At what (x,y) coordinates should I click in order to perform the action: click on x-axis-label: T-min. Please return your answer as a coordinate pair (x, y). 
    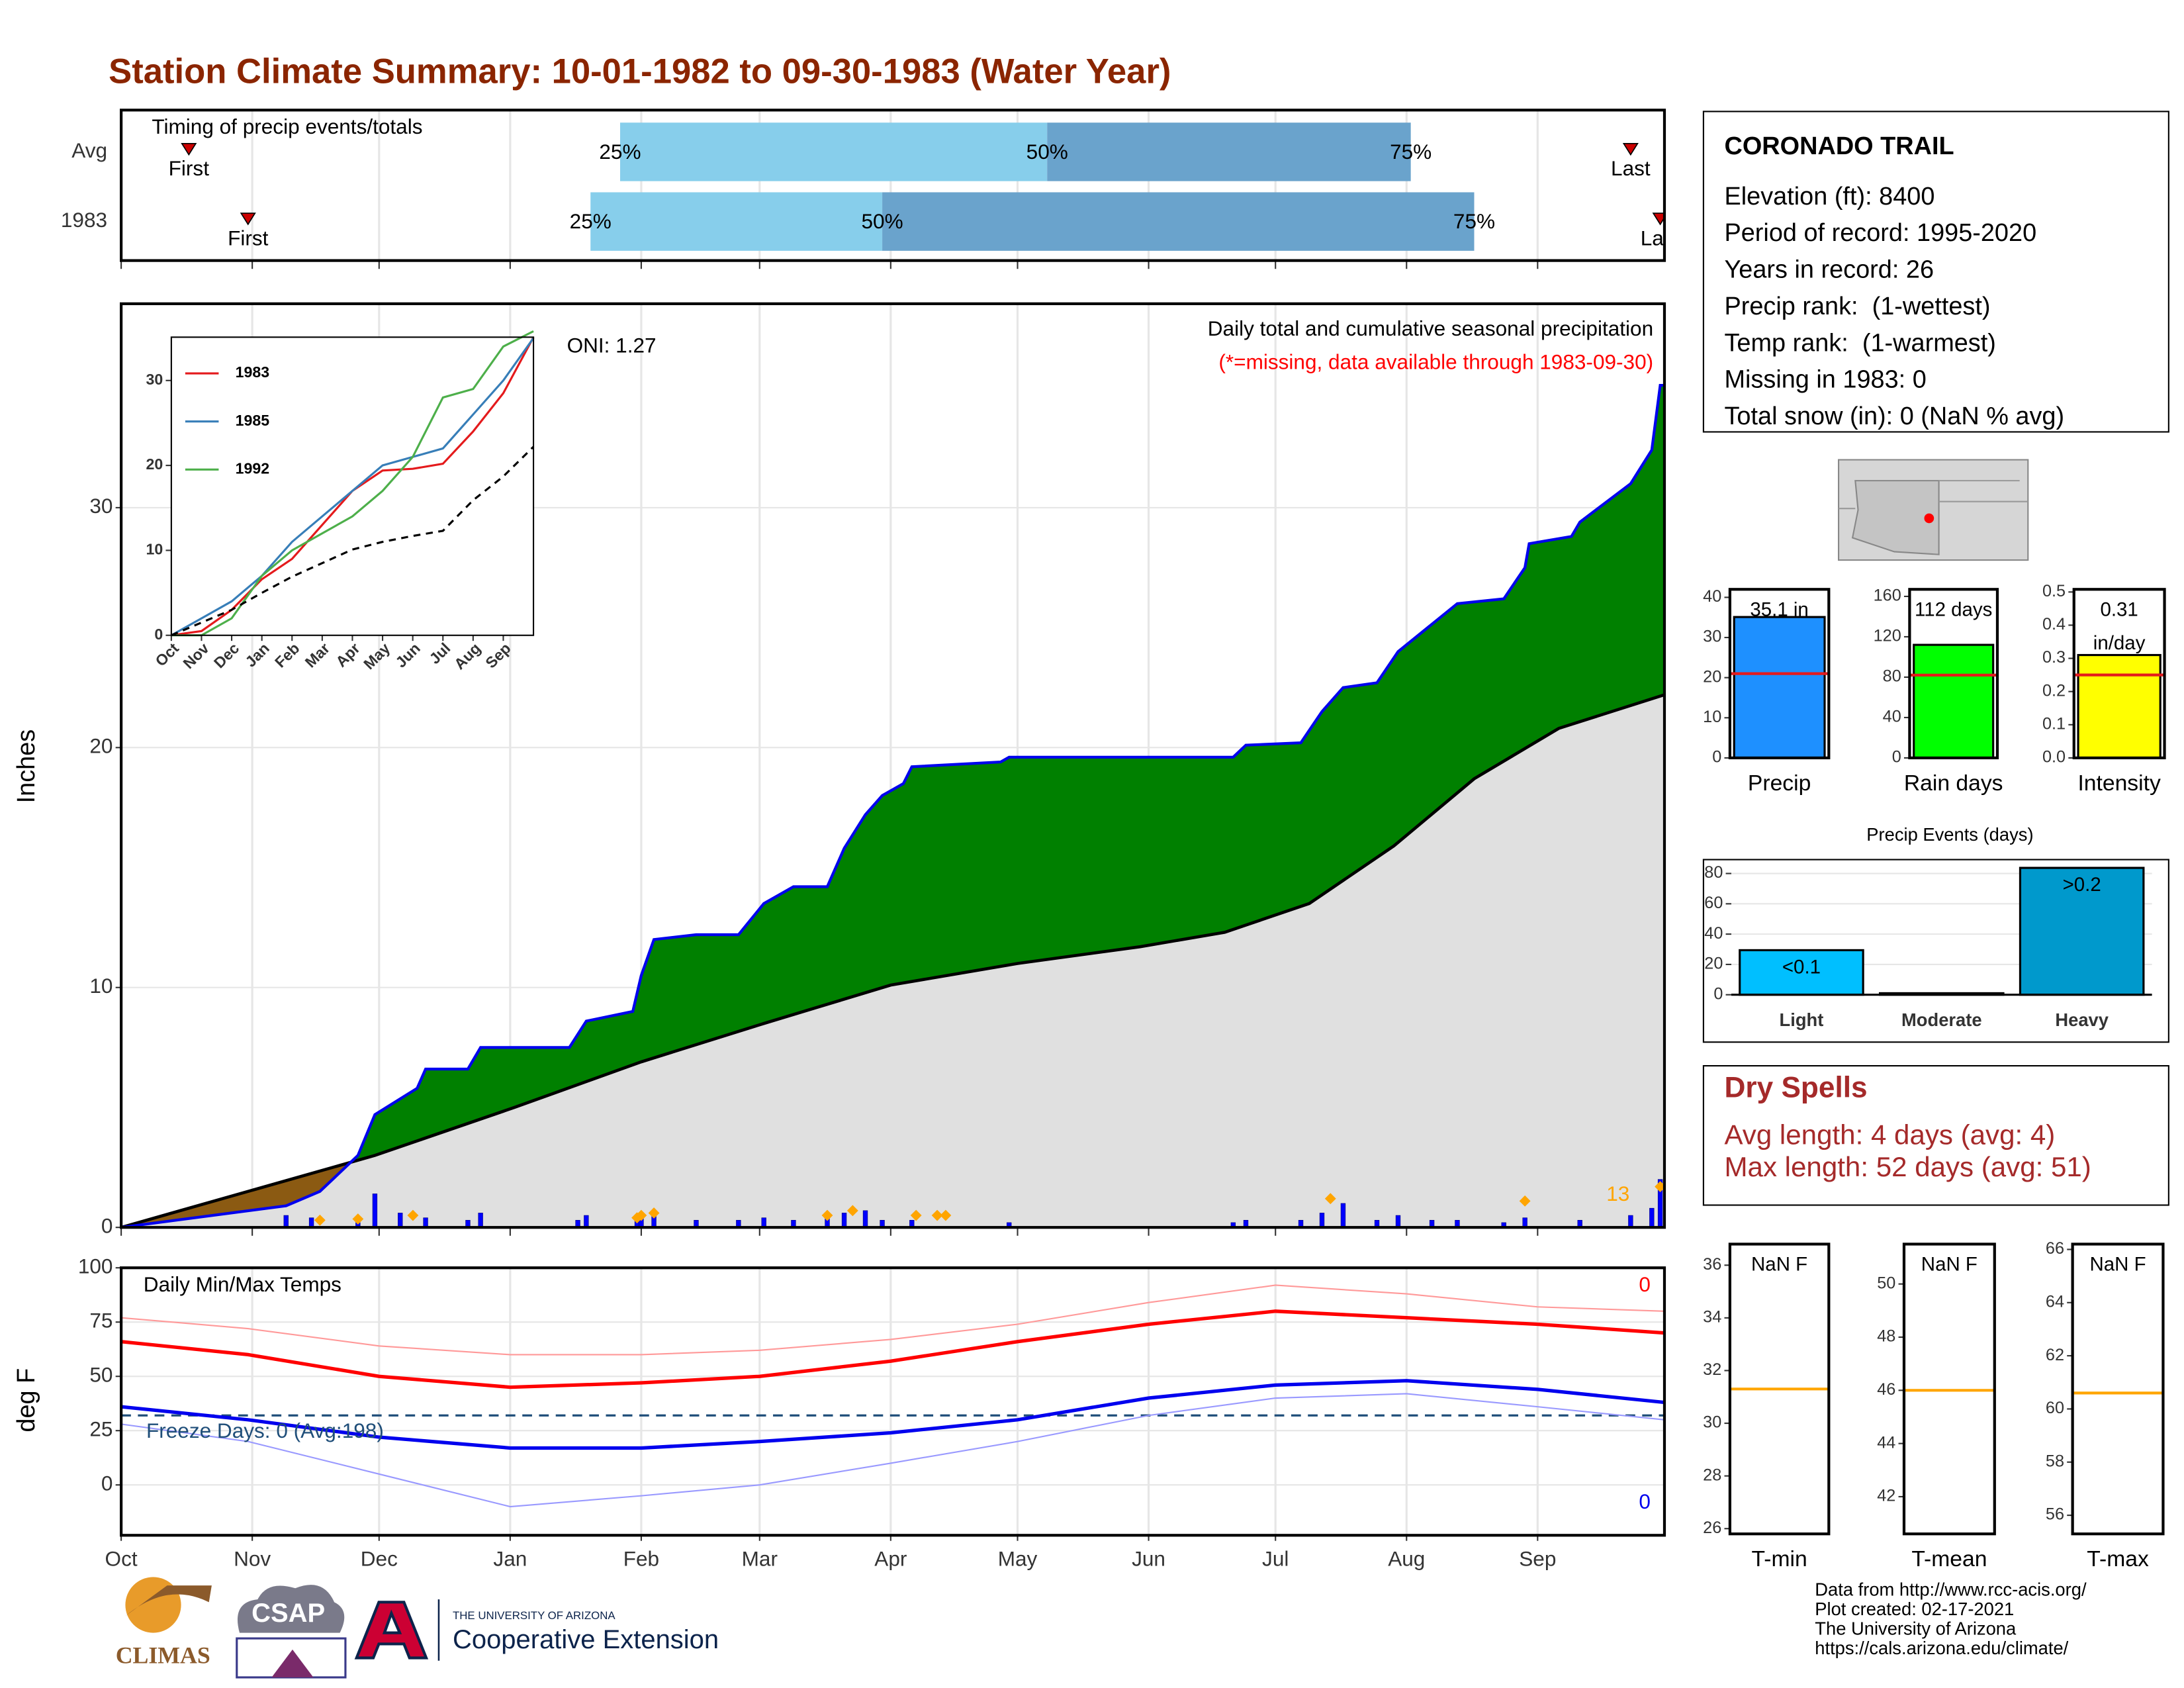
    Looking at the image, I should click on (1780, 1559).